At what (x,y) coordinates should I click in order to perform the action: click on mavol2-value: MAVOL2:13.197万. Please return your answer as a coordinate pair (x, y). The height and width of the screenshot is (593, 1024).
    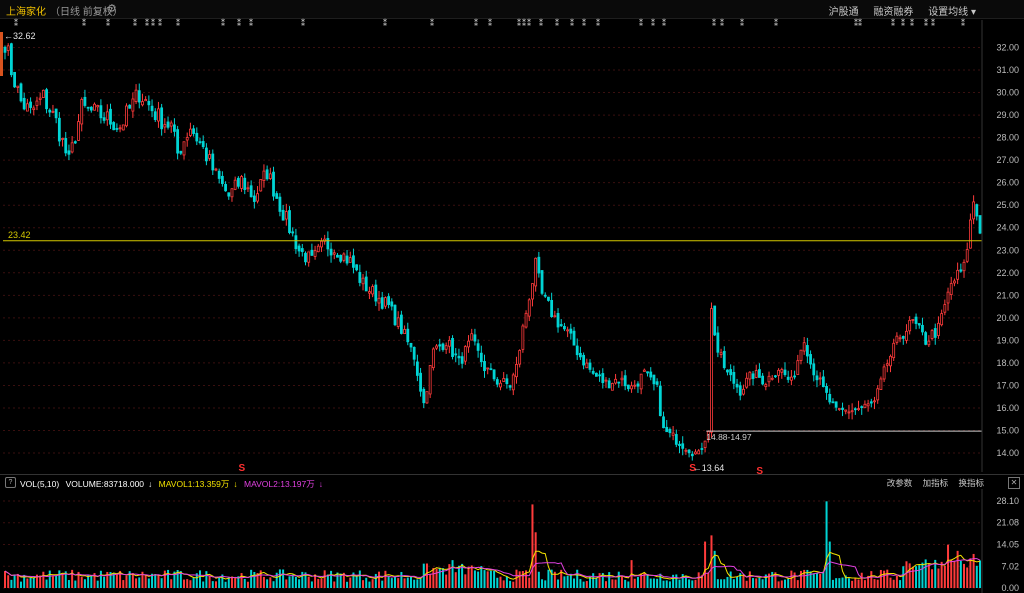
    Looking at the image, I should click on (279, 484).